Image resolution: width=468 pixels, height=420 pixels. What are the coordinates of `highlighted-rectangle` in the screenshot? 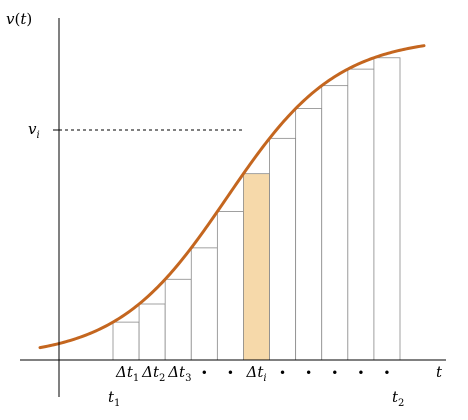 It's located at (256, 267).